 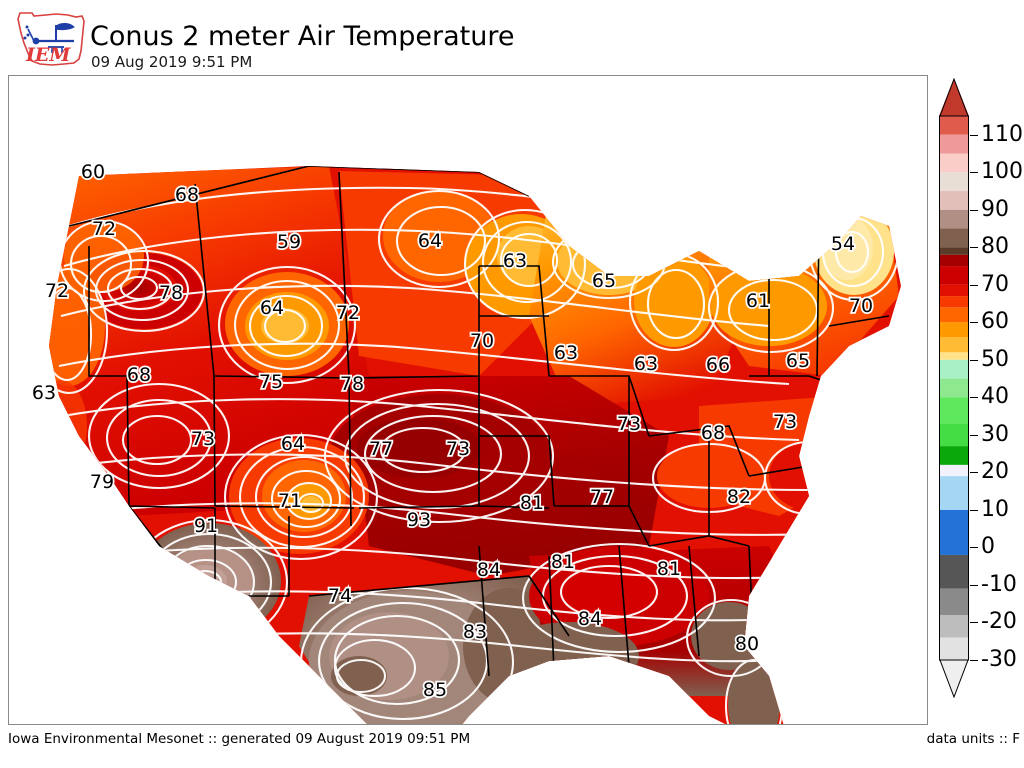 What do you see at coordinates (995, 247) in the screenshot?
I see `colorbar-tick-label: 80` at bounding box center [995, 247].